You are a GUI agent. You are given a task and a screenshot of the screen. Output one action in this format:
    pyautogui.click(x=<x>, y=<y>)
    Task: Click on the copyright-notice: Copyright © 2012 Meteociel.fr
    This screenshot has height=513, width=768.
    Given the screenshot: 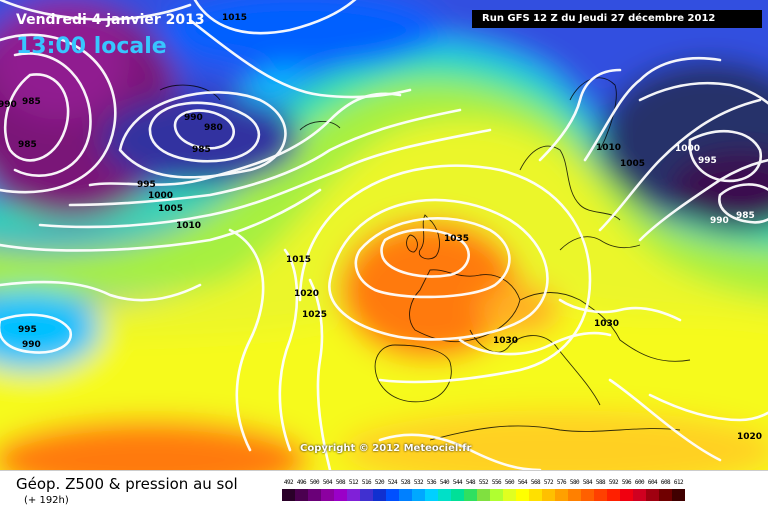 What is the action you would take?
    pyautogui.click(x=386, y=448)
    